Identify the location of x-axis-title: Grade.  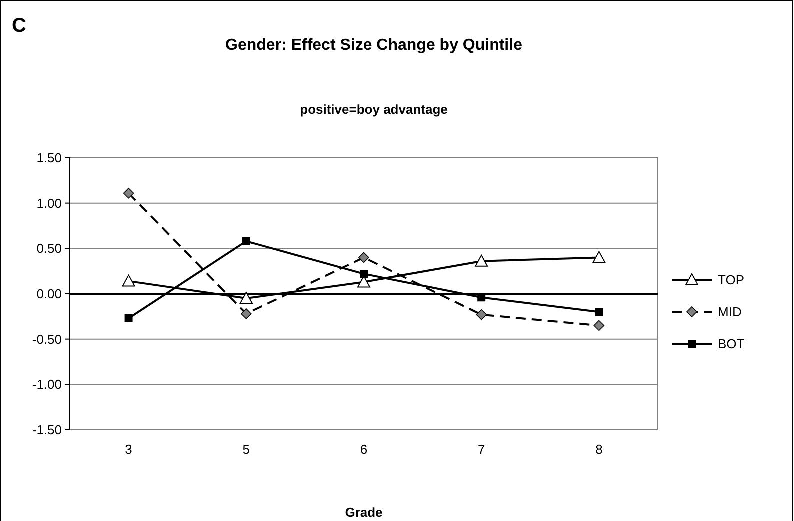
(364, 512).